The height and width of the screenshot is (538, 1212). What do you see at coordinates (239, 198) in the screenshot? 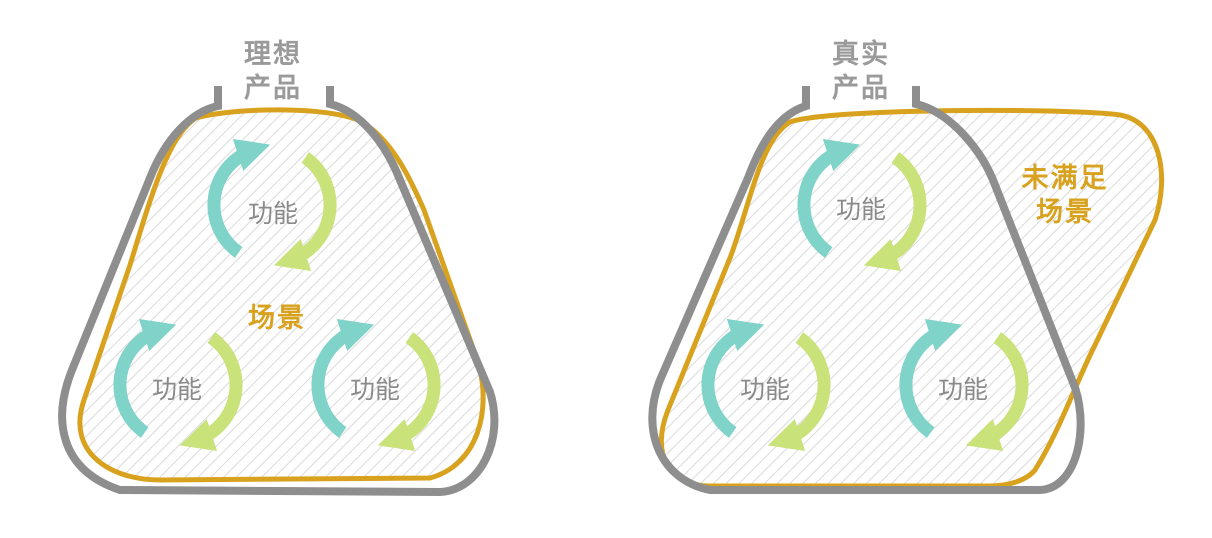
I see `ideal-top-teal-arrow` at bounding box center [239, 198].